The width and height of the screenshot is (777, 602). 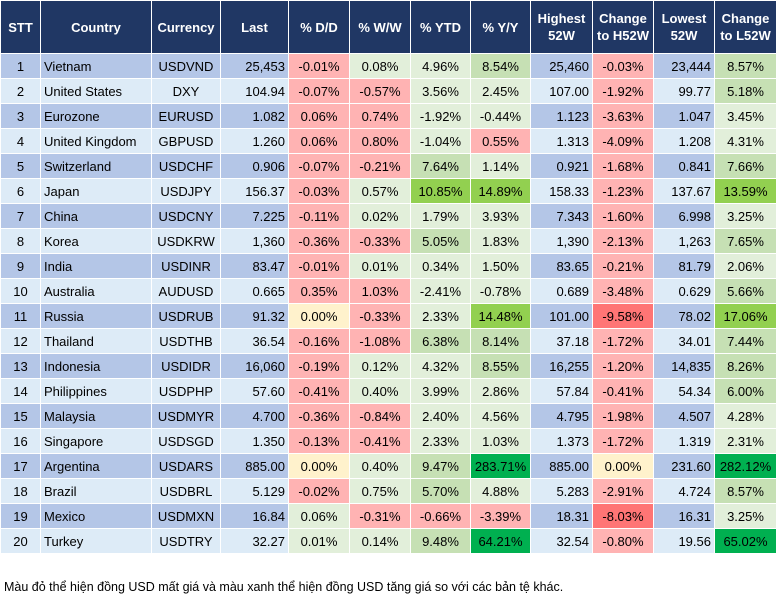 What do you see at coordinates (319, 441) in the screenshot?
I see `cell-dd: -0.13%` at bounding box center [319, 441].